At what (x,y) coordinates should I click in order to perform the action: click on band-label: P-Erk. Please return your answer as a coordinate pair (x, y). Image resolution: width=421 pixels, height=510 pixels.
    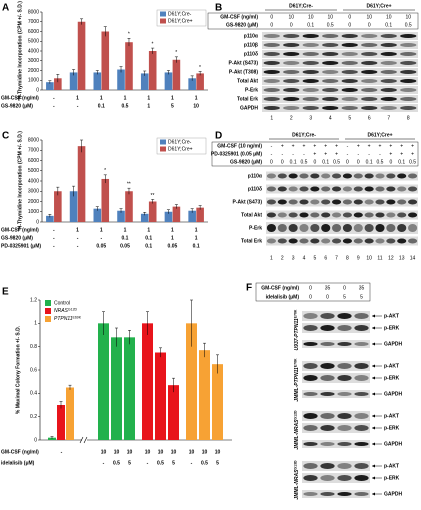
    Looking at the image, I should click on (255, 228).